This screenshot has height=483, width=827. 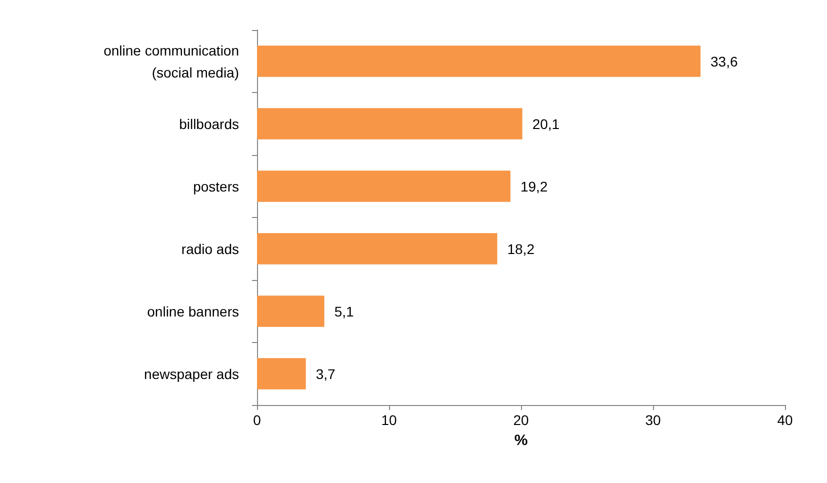 What do you see at coordinates (521, 420) in the screenshot?
I see `x-tick-label: 20` at bounding box center [521, 420].